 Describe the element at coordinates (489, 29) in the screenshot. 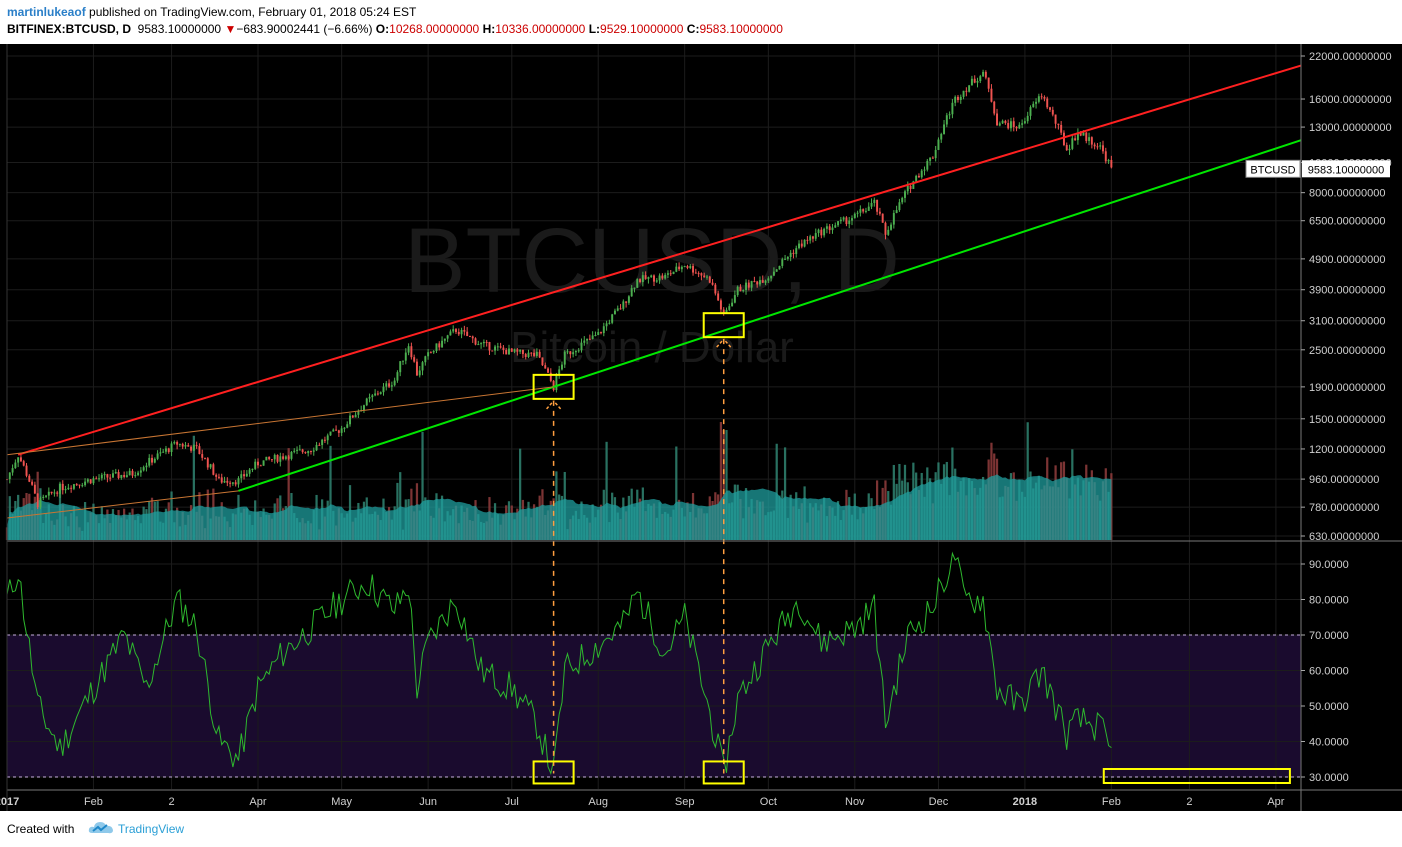

I see `high-label: H:` at that location.